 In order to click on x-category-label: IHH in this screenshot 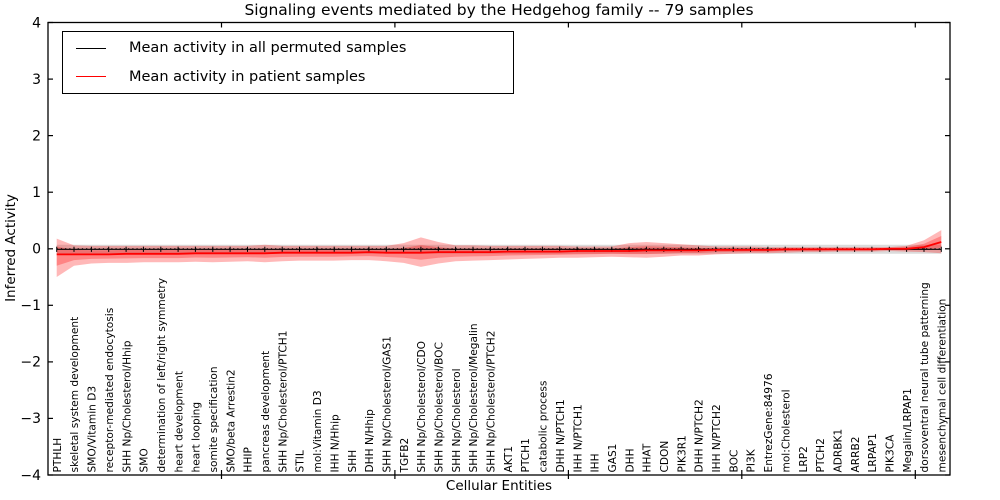, I will do `click(596, 462)`.